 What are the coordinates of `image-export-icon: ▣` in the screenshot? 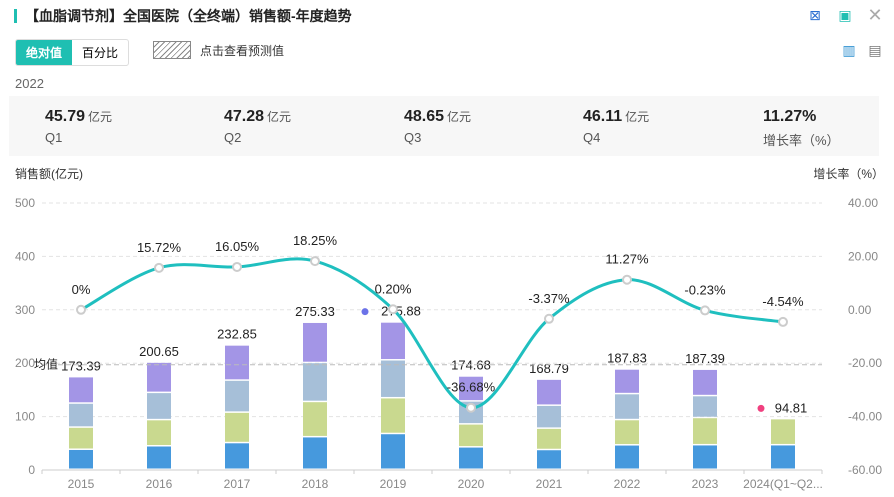 It's located at (845, 15).